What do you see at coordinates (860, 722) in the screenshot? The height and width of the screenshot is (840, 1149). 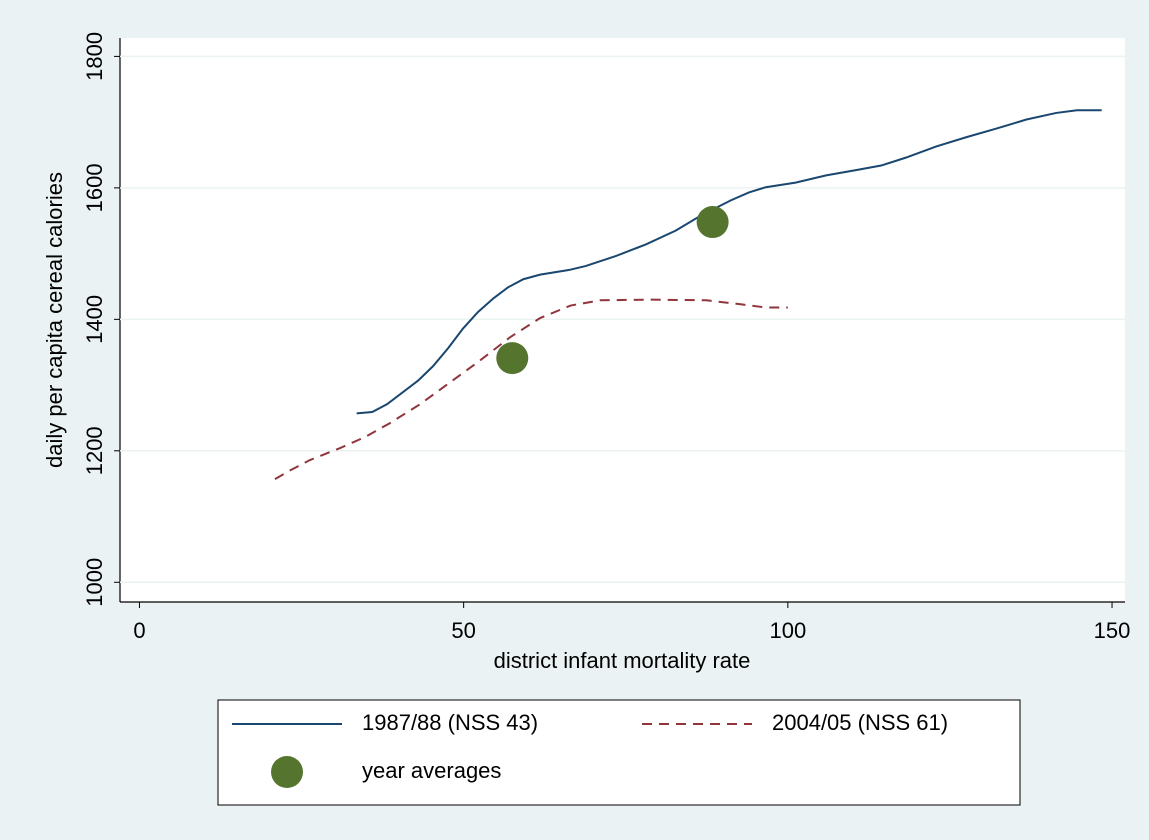 I see `legend-label: 2004/05 (NSS 61)` at bounding box center [860, 722].